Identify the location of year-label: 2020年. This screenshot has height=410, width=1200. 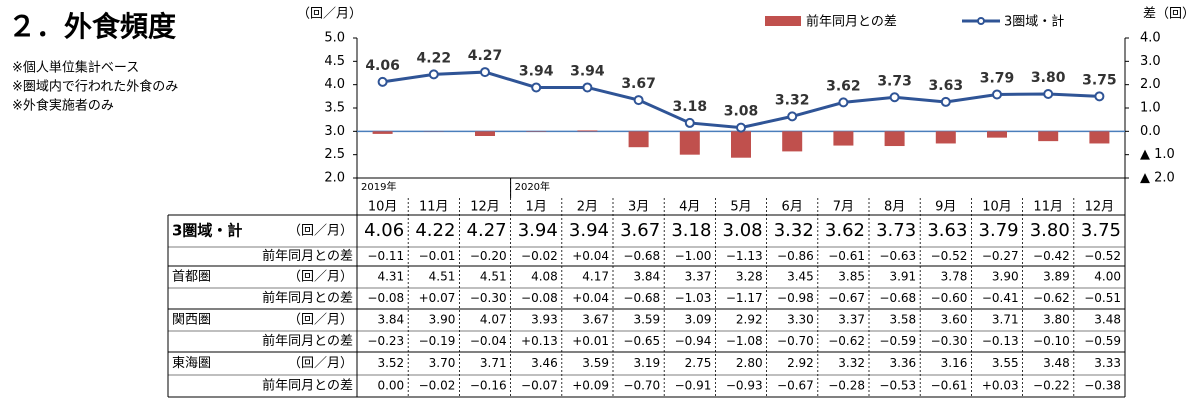
(532, 186).